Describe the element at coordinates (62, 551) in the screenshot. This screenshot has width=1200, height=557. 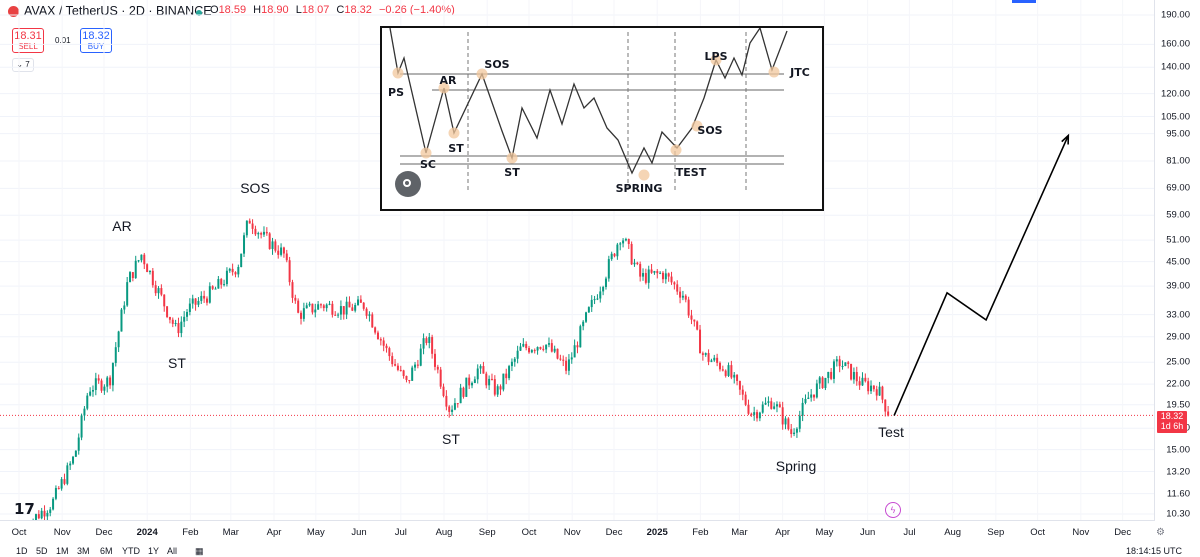
I see `range-button-1m: 1M` at that location.